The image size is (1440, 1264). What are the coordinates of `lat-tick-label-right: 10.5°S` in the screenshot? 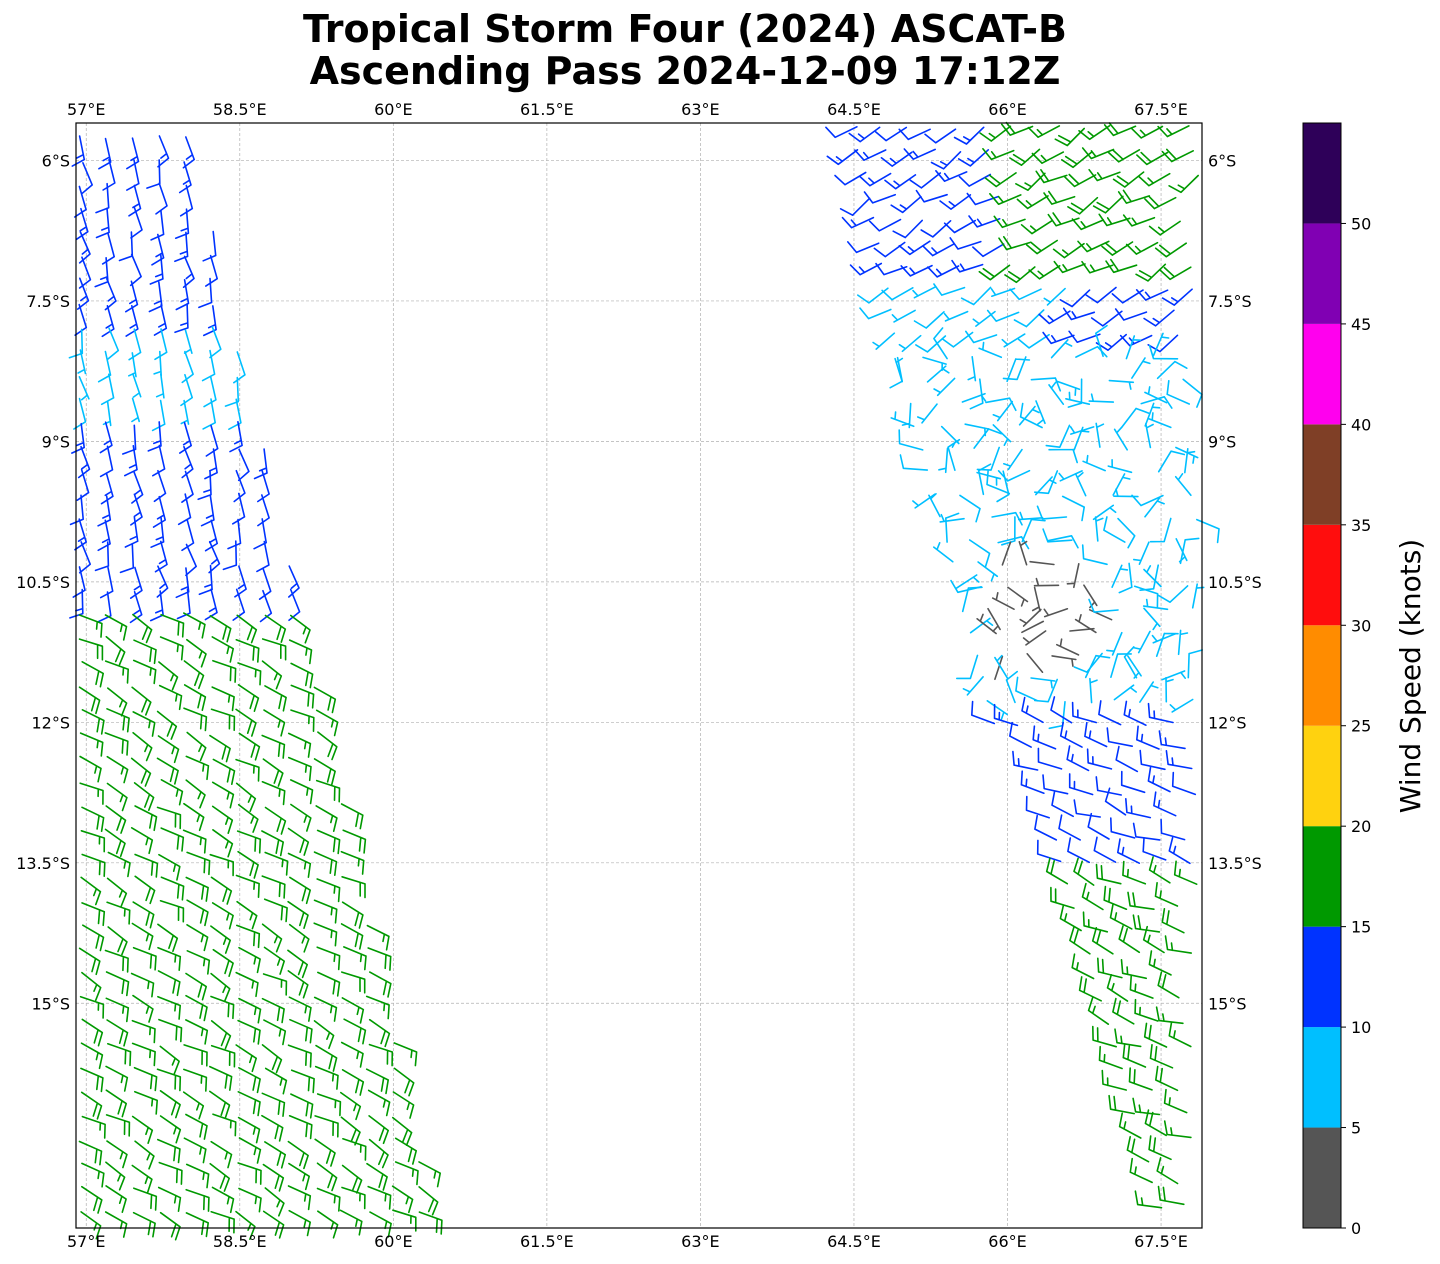 It's located at (1235, 582).